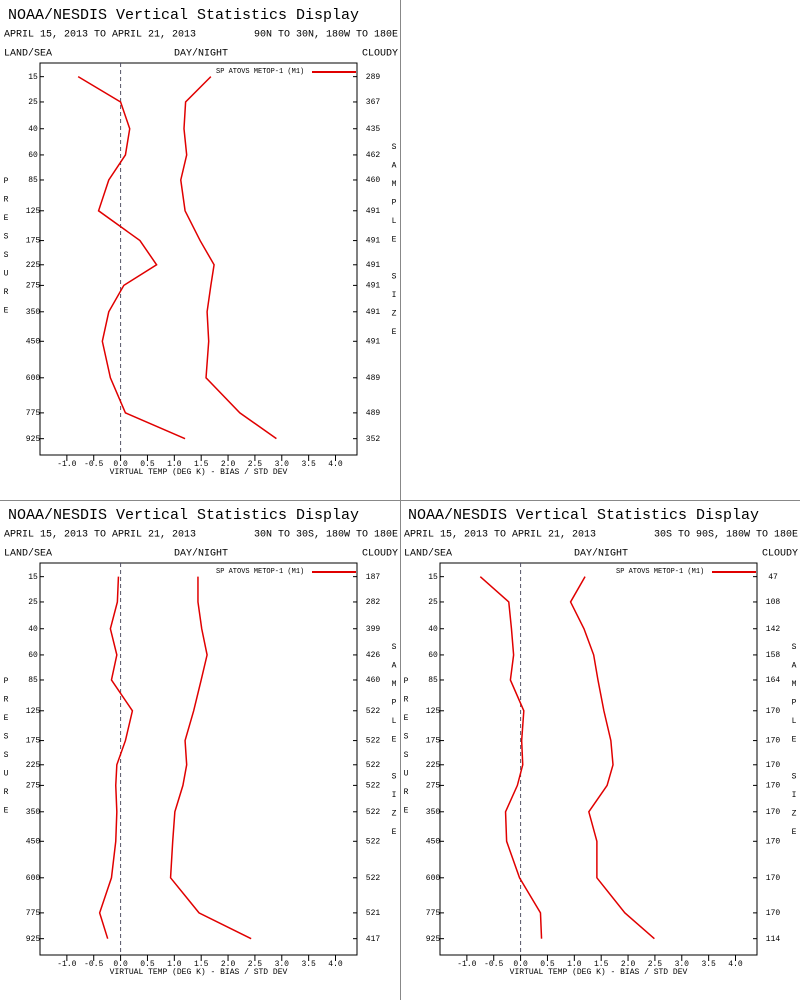  What do you see at coordinates (373, 913) in the screenshot?
I see `sample-size: 521` at bounding box center [373, 913].